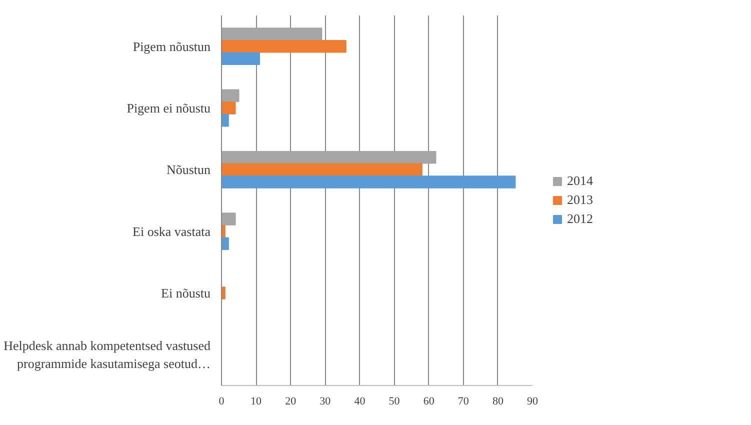  Describe the element at coordinates (580, 219) in the screenshot. I see `legend-label: 2012` at that location.